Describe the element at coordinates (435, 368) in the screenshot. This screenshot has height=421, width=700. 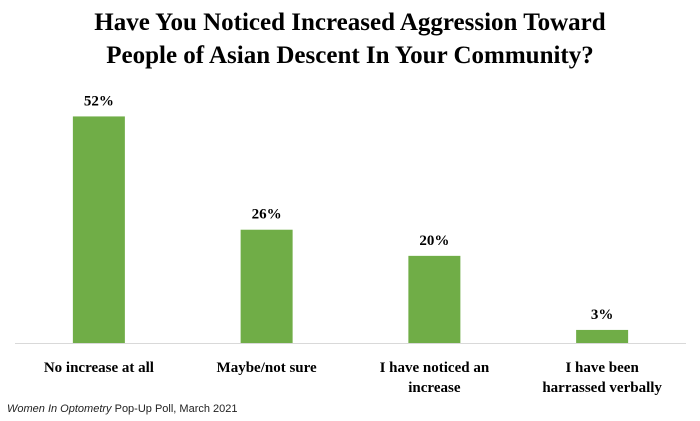
I see `category-label-2-line-0: I have noticed an` at that location.